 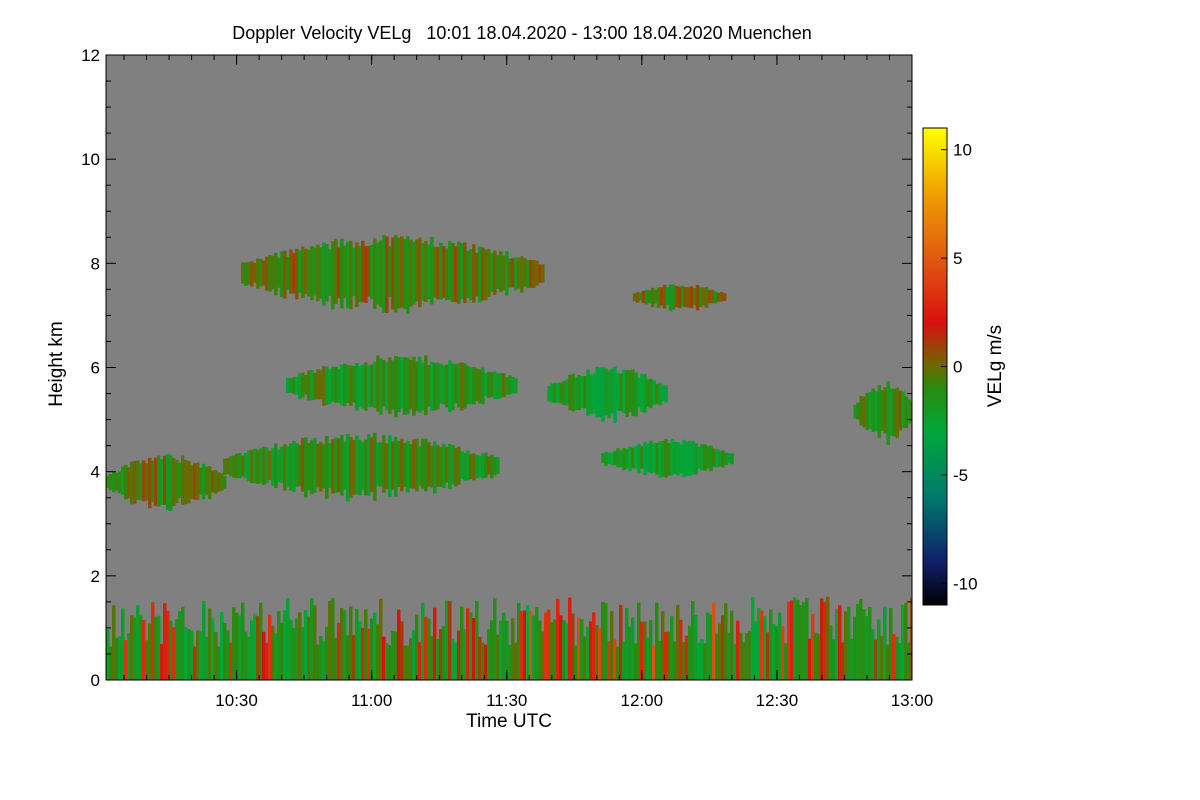 I want to click on colorbar-tick-label: -5, so click(x=960, y=475).